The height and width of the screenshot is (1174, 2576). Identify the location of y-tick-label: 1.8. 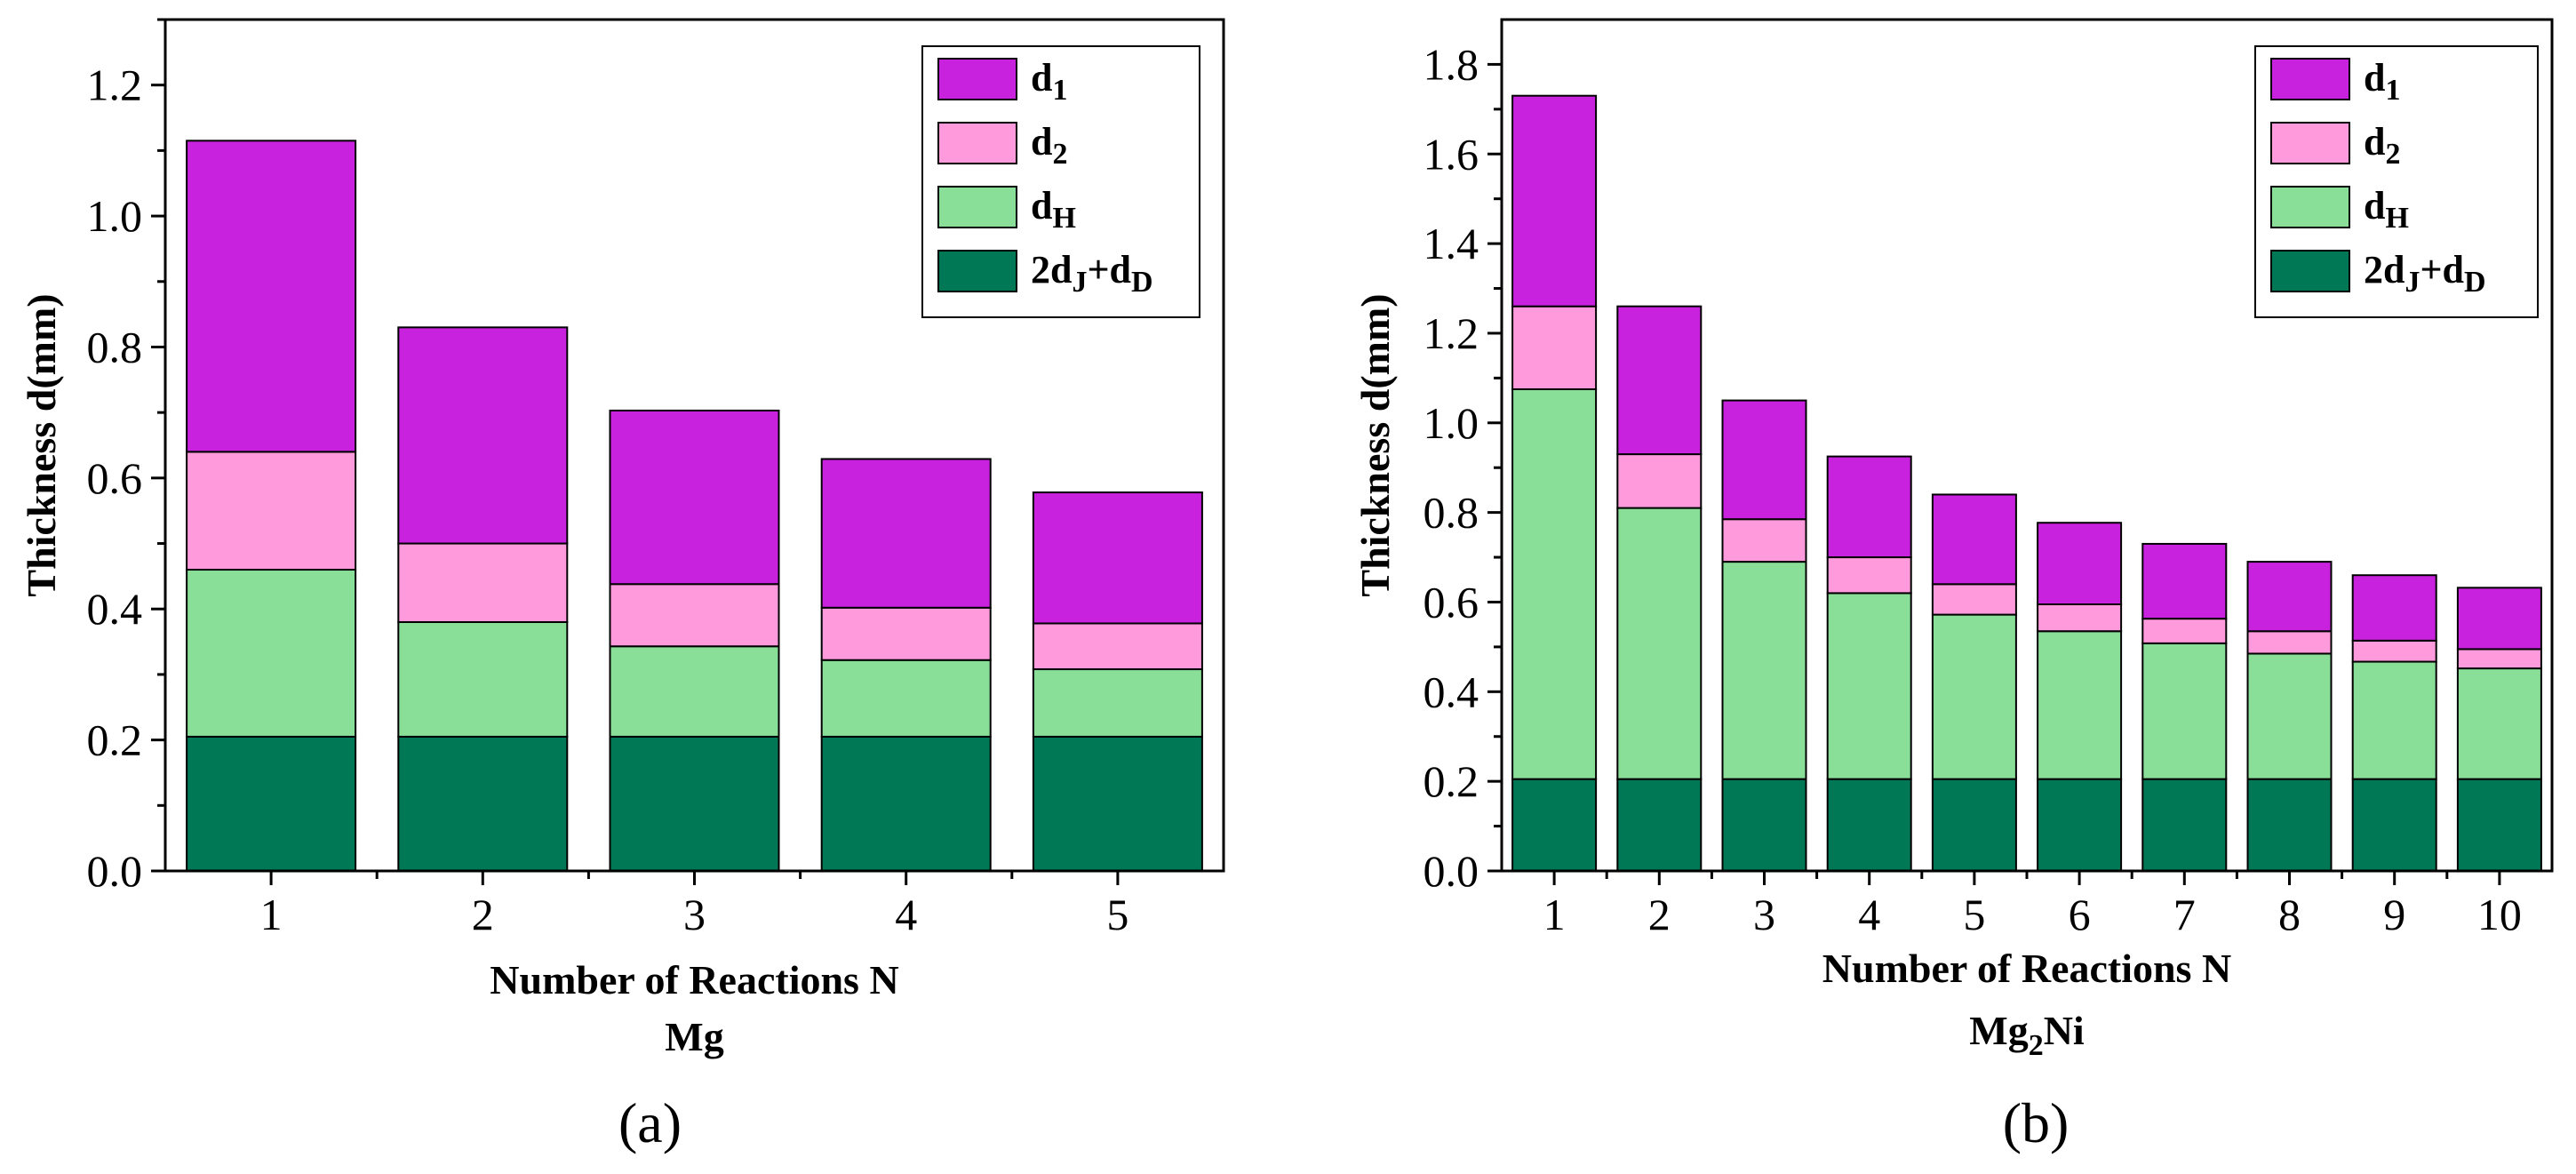
(1451, 64).